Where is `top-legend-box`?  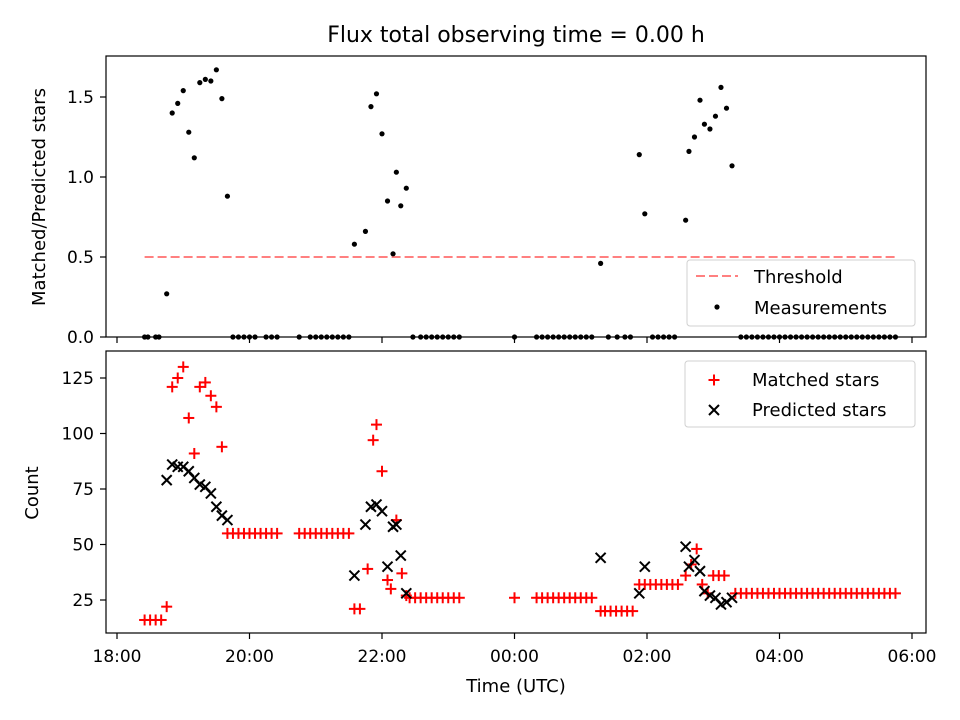
top-legend-box is located at coordinates (801, 293).